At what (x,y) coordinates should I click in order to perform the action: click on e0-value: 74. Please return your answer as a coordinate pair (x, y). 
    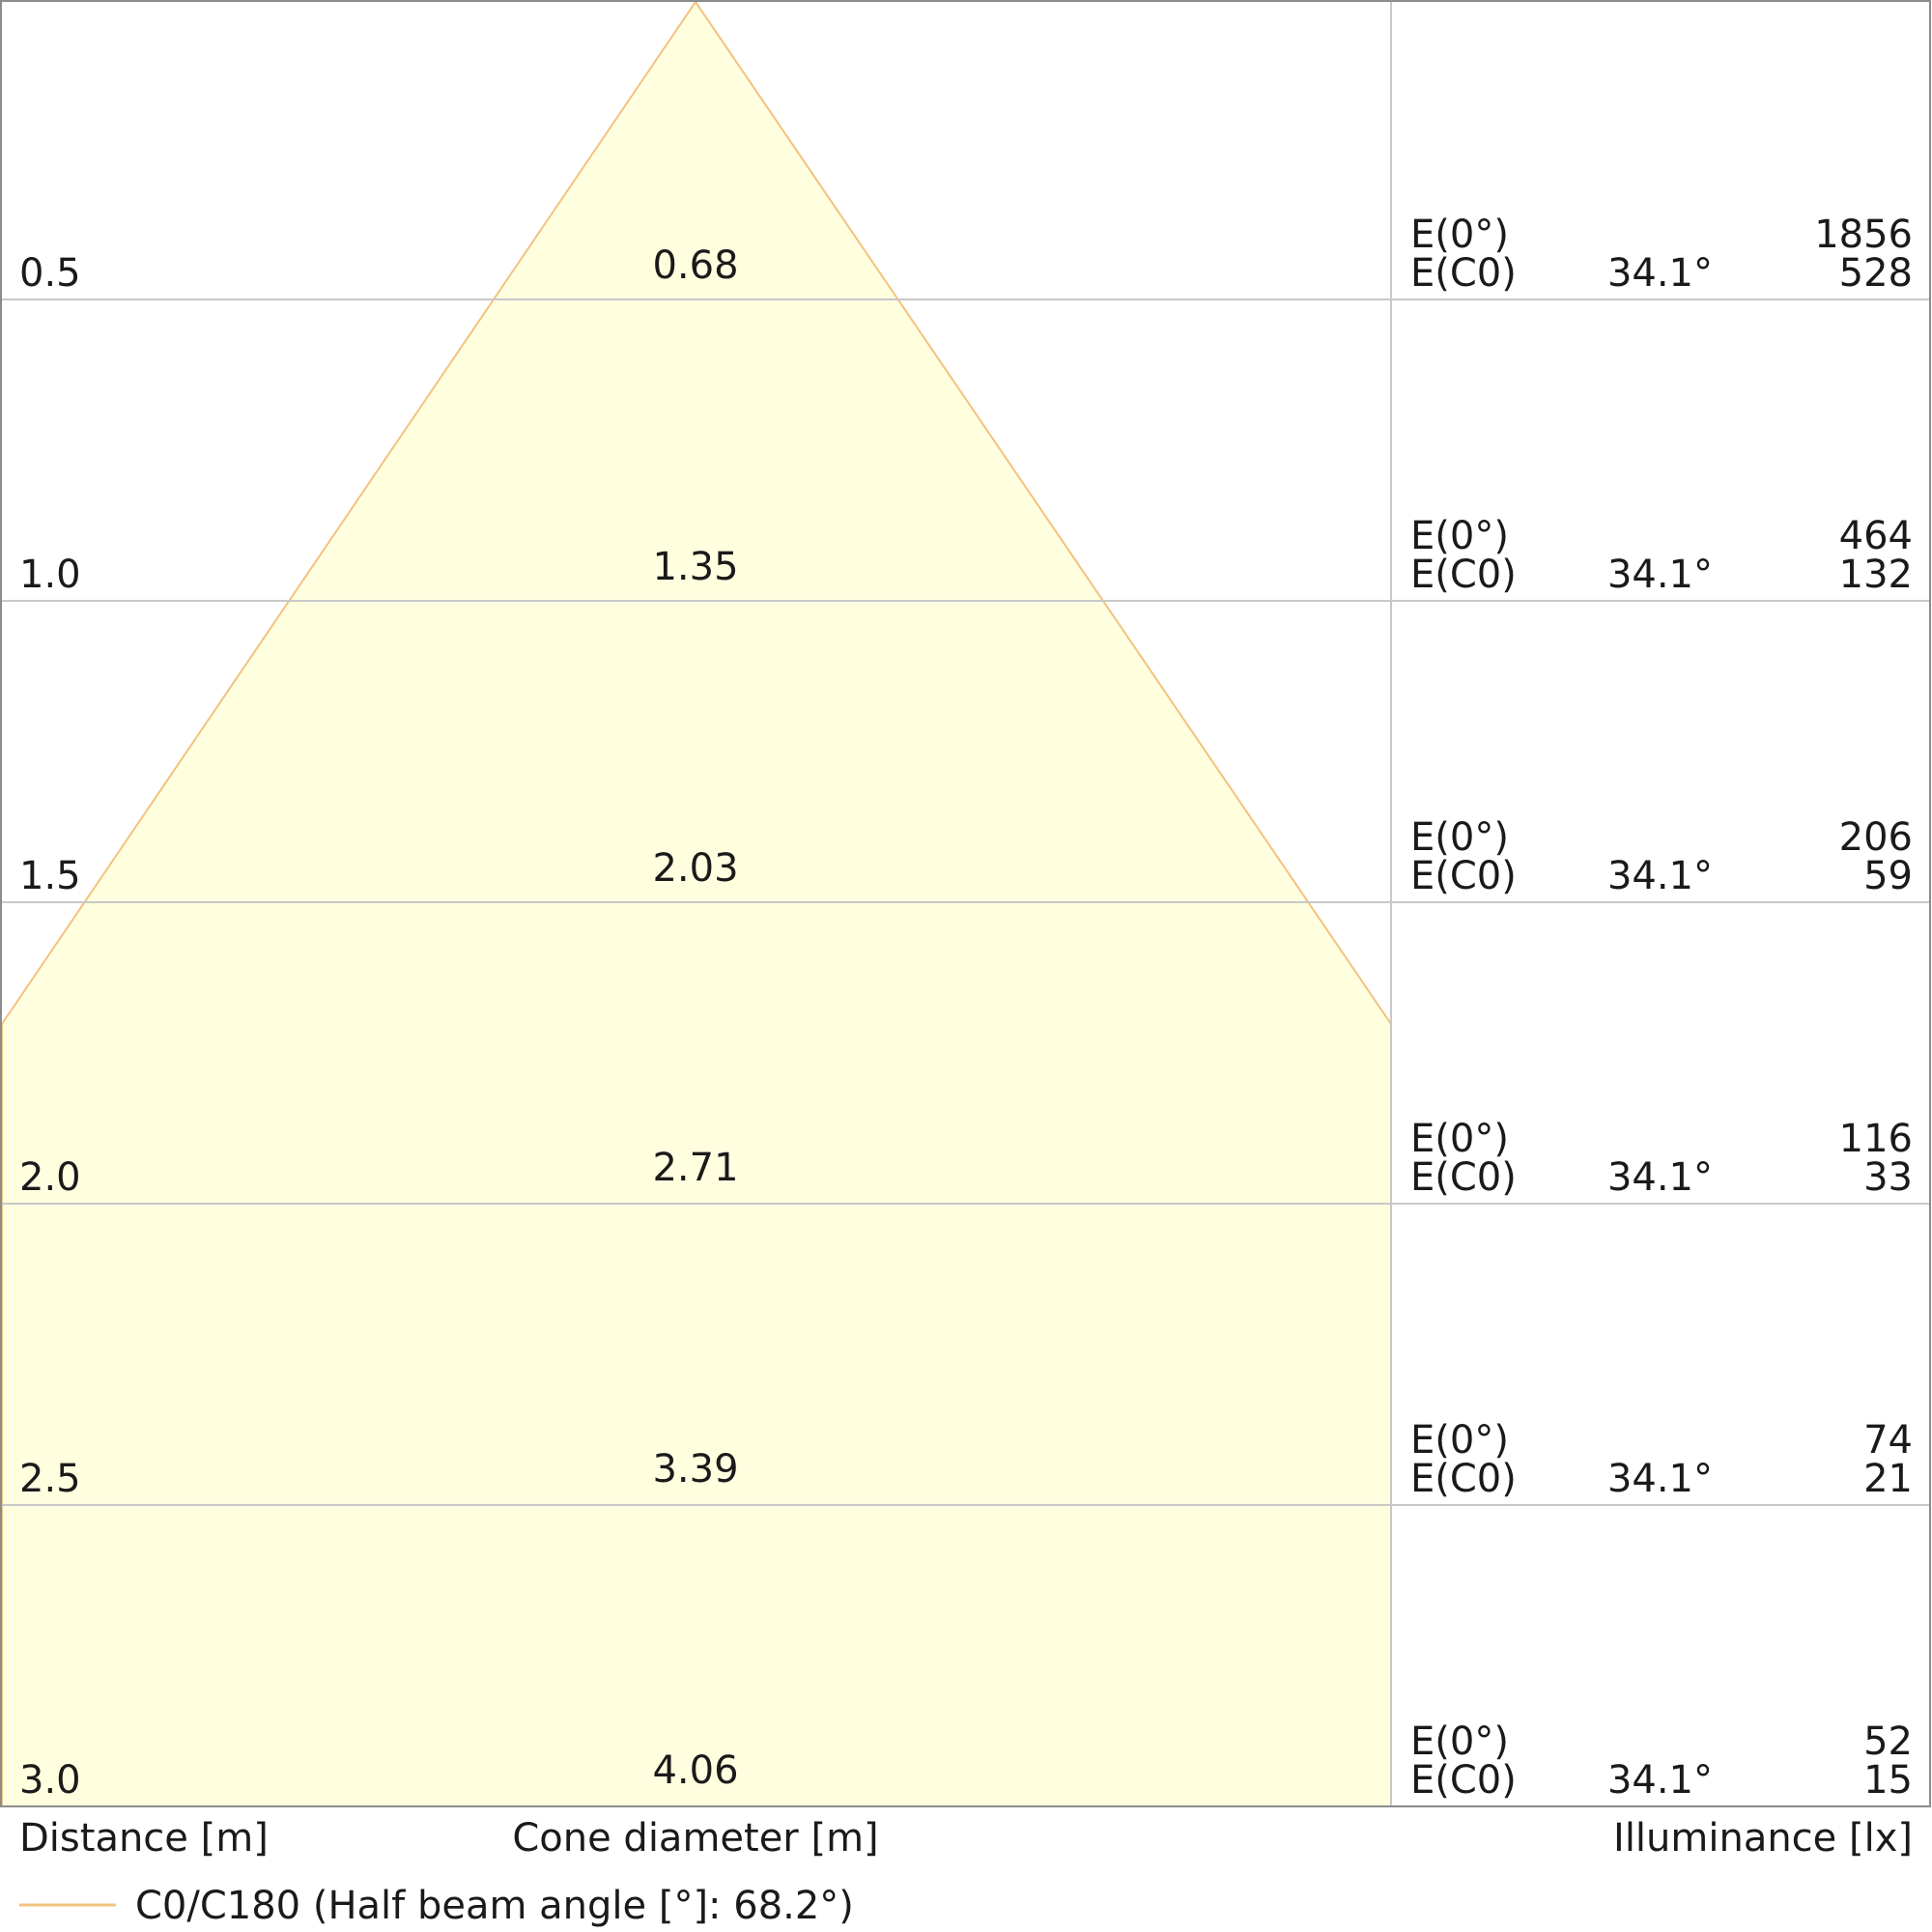
    Looking at the image, I should click on (1888, 1440).